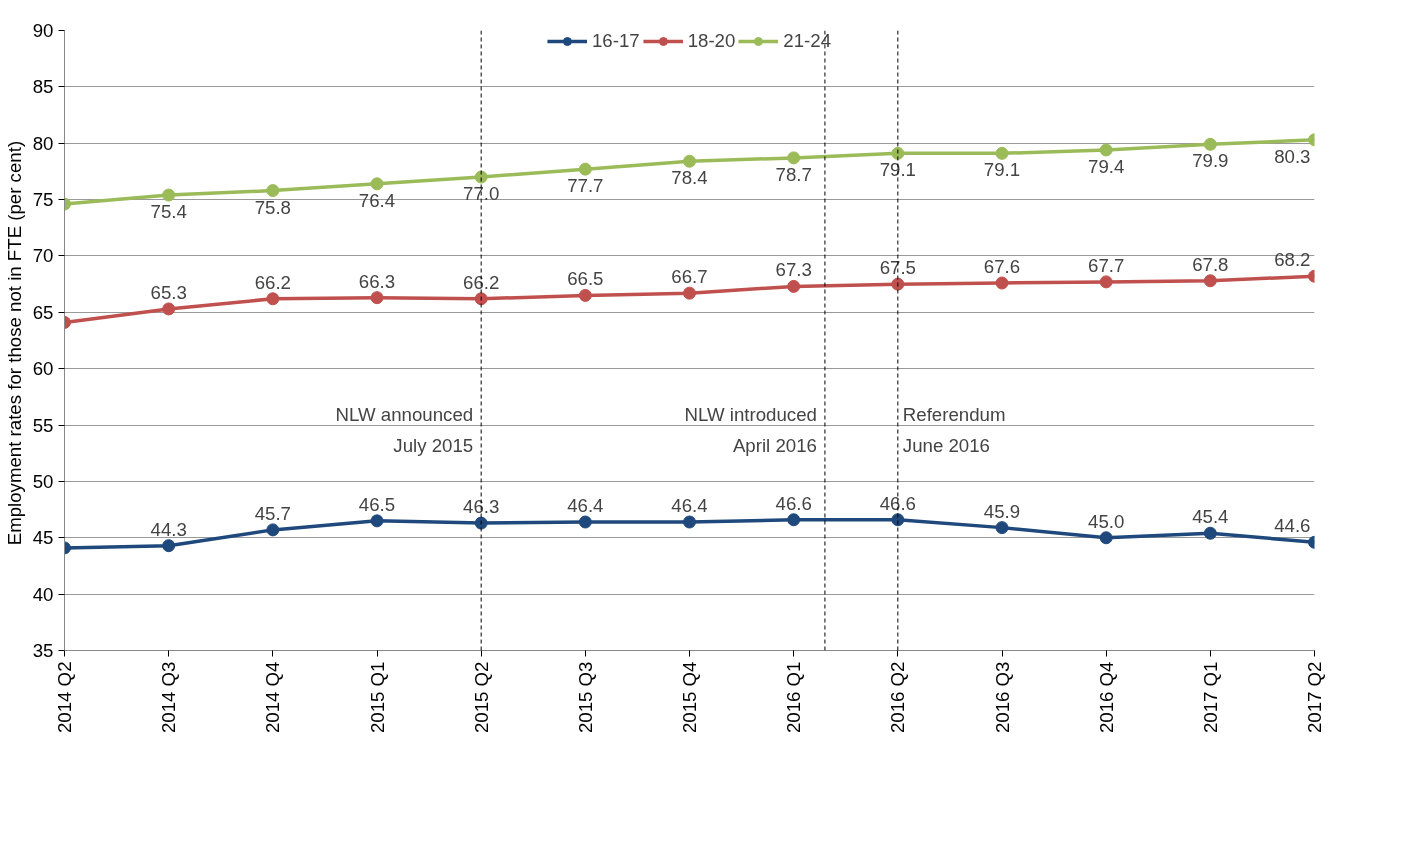 The height and width of the screenshot is (850, 1408). Describe the element at coordinates (1210, 517) in the screenshot. I see `data-label: 45.4` at that location.